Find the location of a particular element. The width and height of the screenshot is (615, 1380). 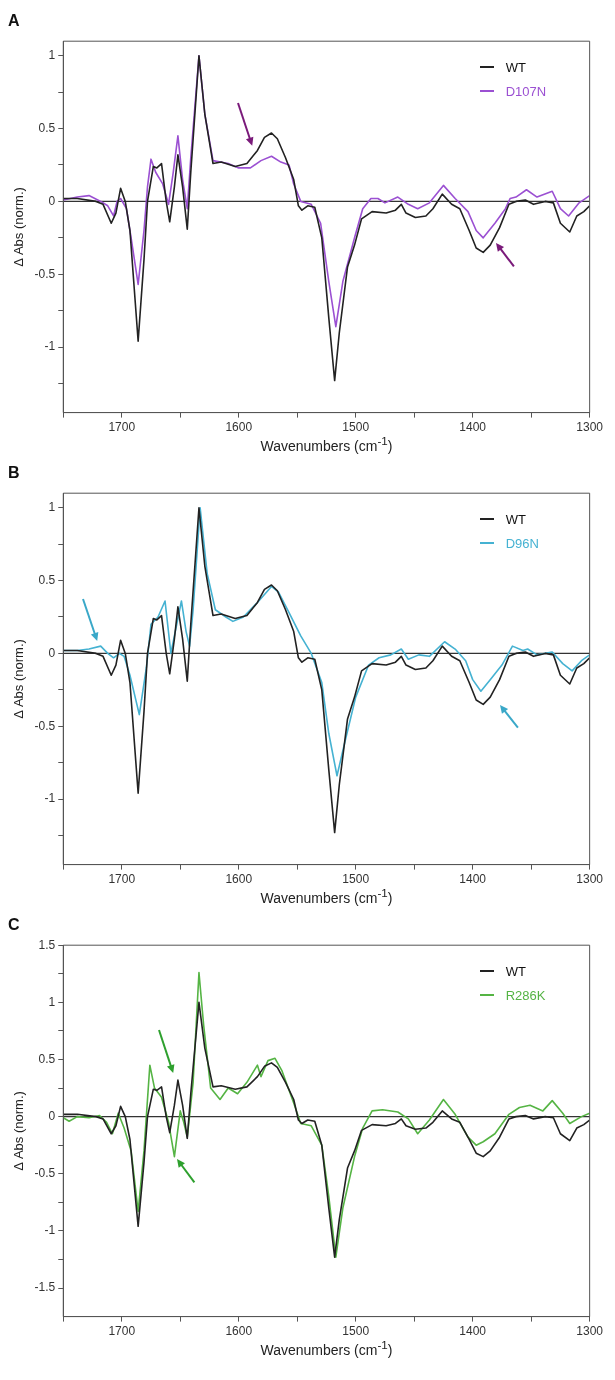

y-tick-label: 1.5 is located at coordinates (47, 944).